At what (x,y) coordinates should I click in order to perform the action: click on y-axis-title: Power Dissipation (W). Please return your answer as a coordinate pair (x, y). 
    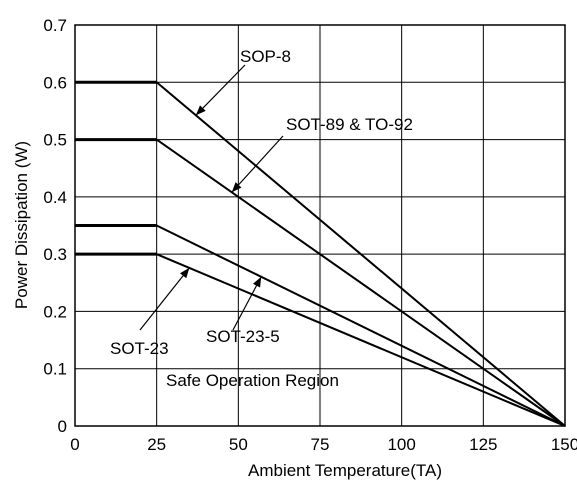
    Looking at the image, I should click on (21, 225).